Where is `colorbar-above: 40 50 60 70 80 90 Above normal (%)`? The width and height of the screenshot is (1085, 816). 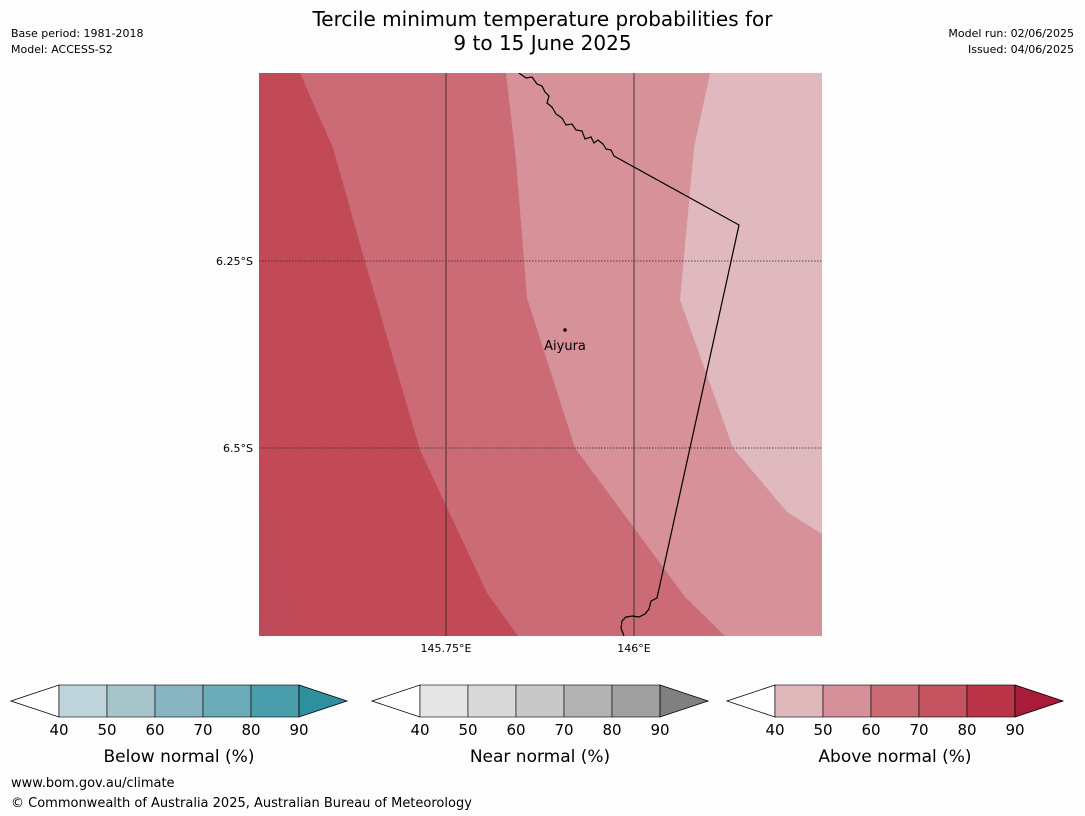 colorbar-above: 40 50 60 70 80 90 Above normal (%) is located at coordinates (895, 725).